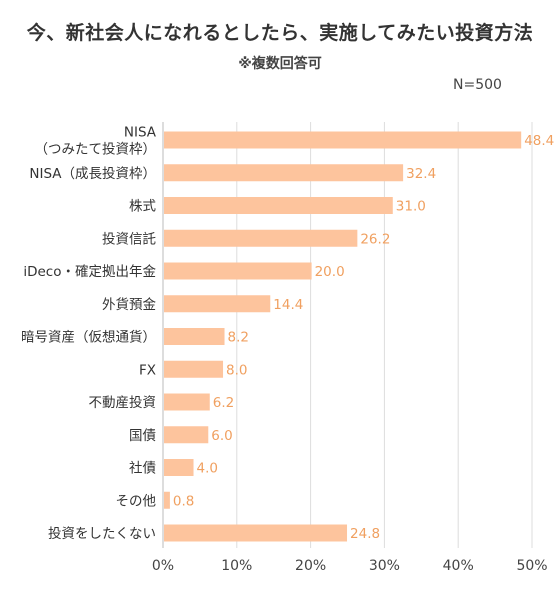 Image resolution: width=560 pixels, height=600 pixels. Describe the element at coordinates (288, 305) in the screenshot. I see `value-label: 14.4` at that location.